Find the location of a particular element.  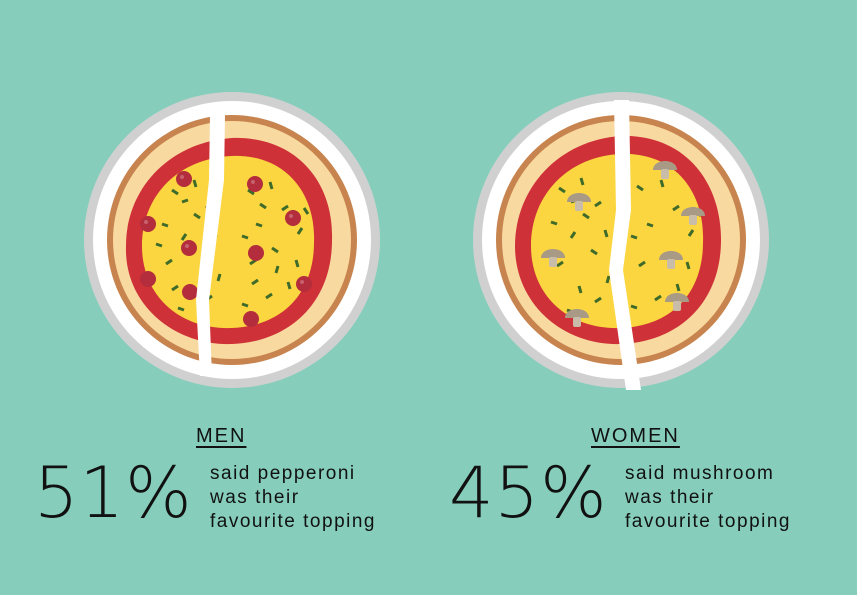

mushroom-slices is located at coordinates (623, 244).